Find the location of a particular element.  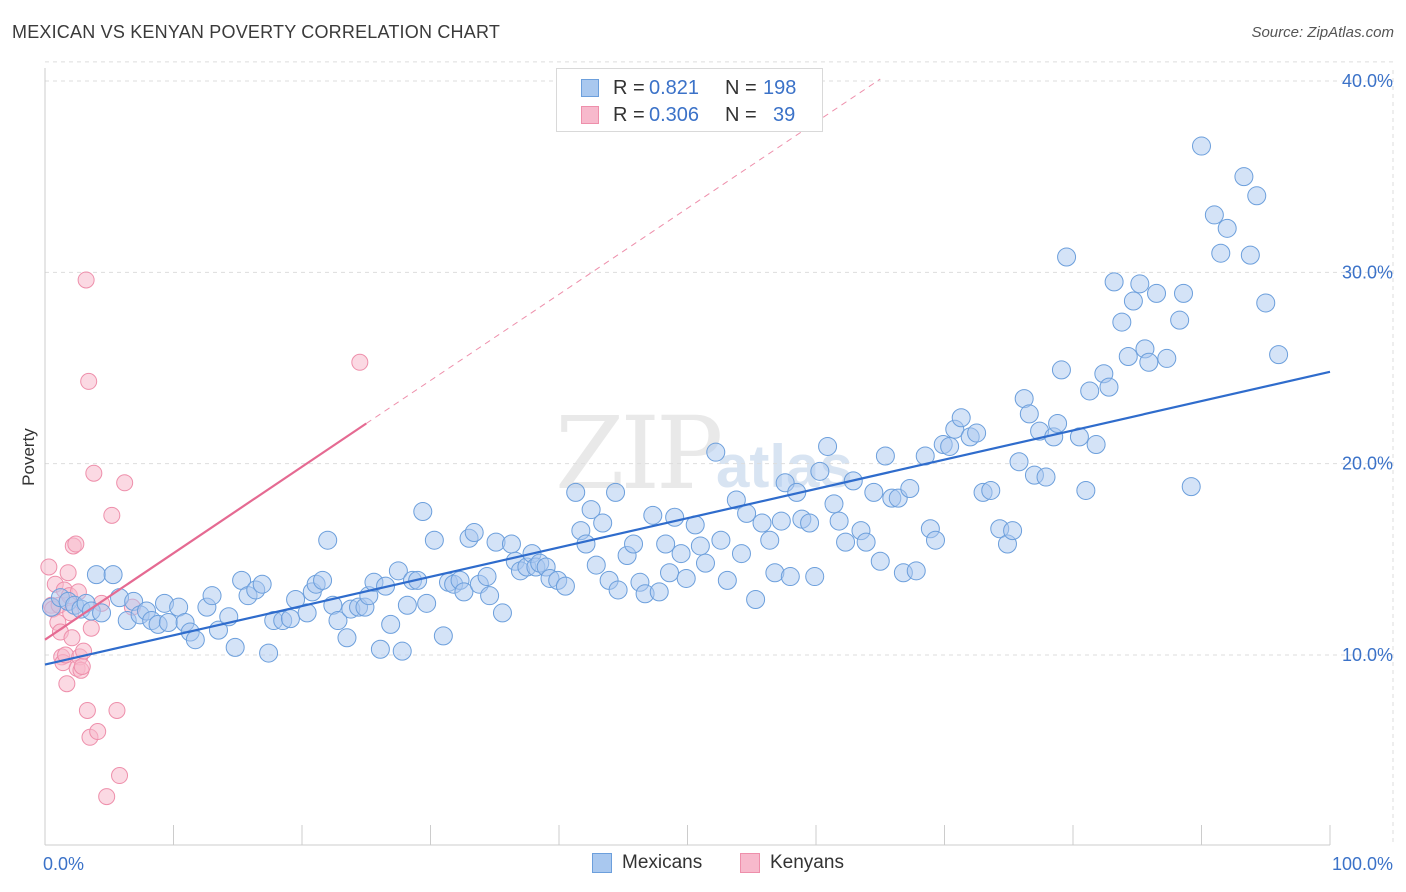

n-value: 39 is located at coordinates (784, 115).